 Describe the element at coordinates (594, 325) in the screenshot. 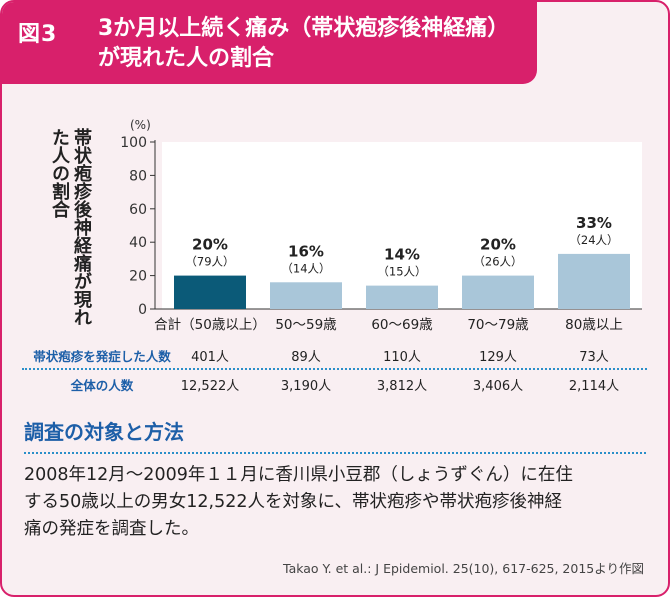

I see `x-tick-label: 80歳以上` at that location.